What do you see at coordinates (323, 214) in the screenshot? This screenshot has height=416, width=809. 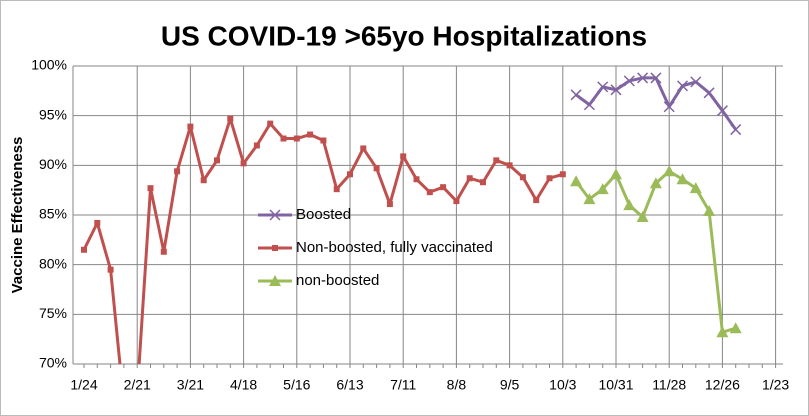 I see `legend-label: Boosted` at bounding box center [323, 214].